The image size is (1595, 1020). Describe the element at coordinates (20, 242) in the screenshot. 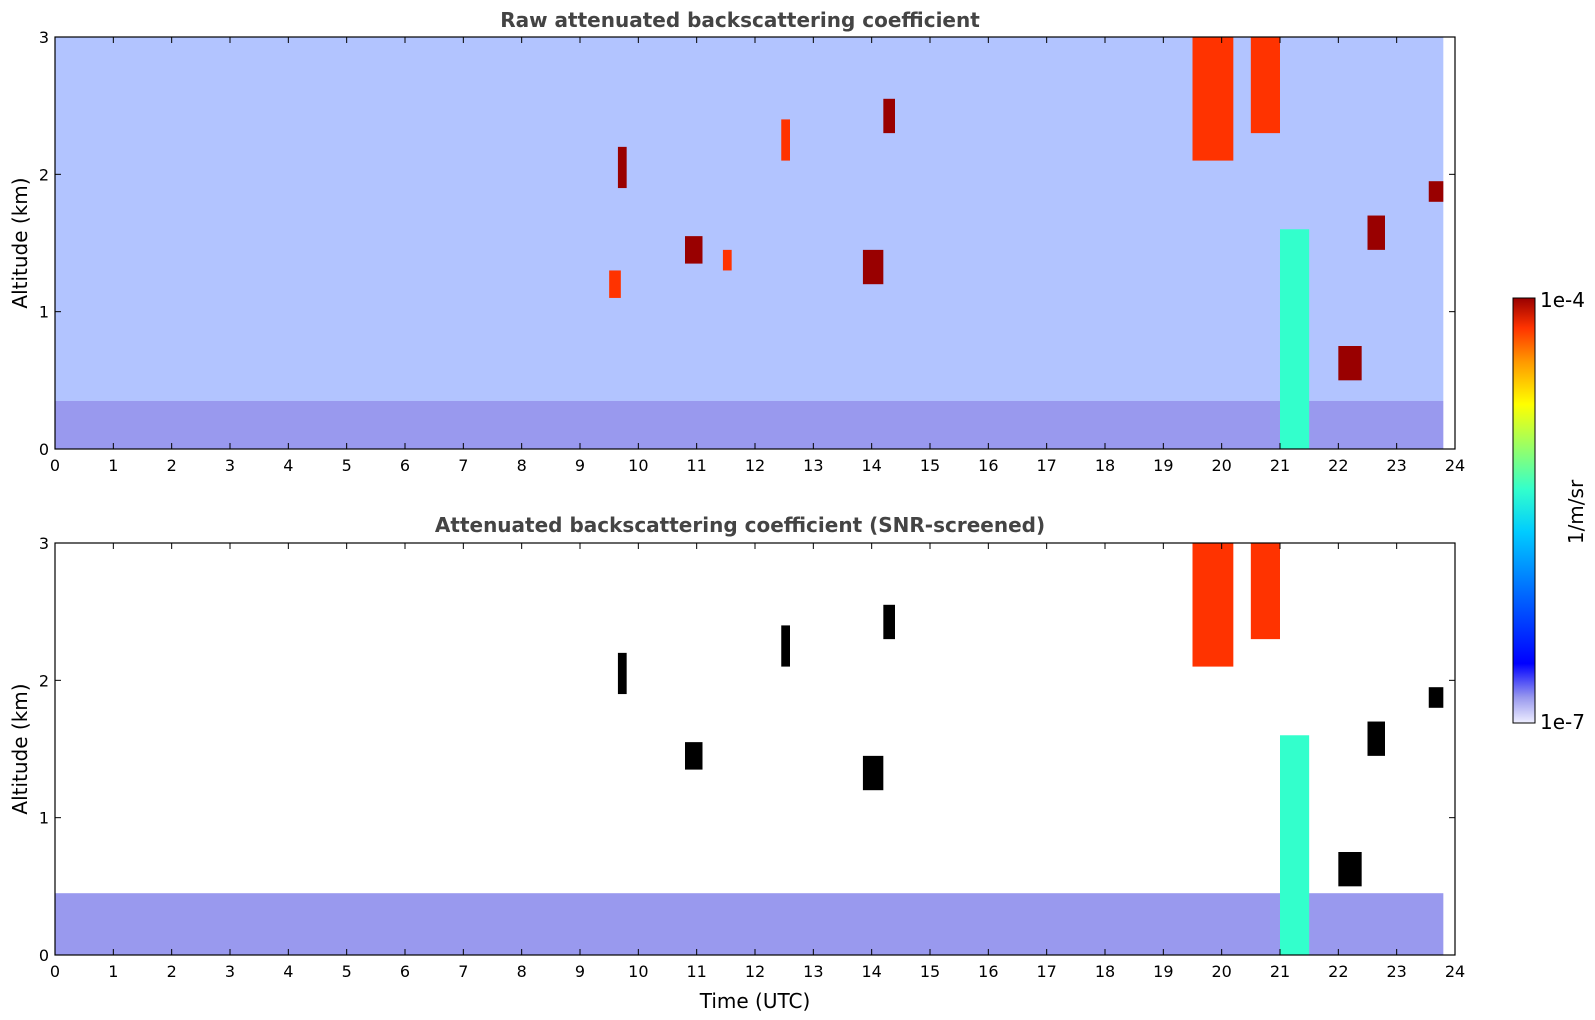

I see `panel-raw-y-axis-label: Altitude (km)` at that location.